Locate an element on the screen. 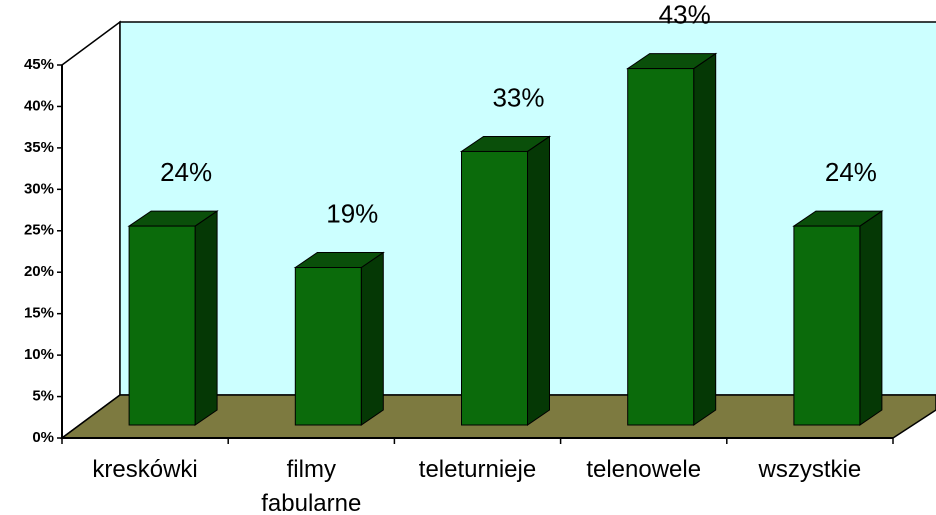 The image size is (936, 515). y-tick-label: 45% is located at coordinates (39, 64).